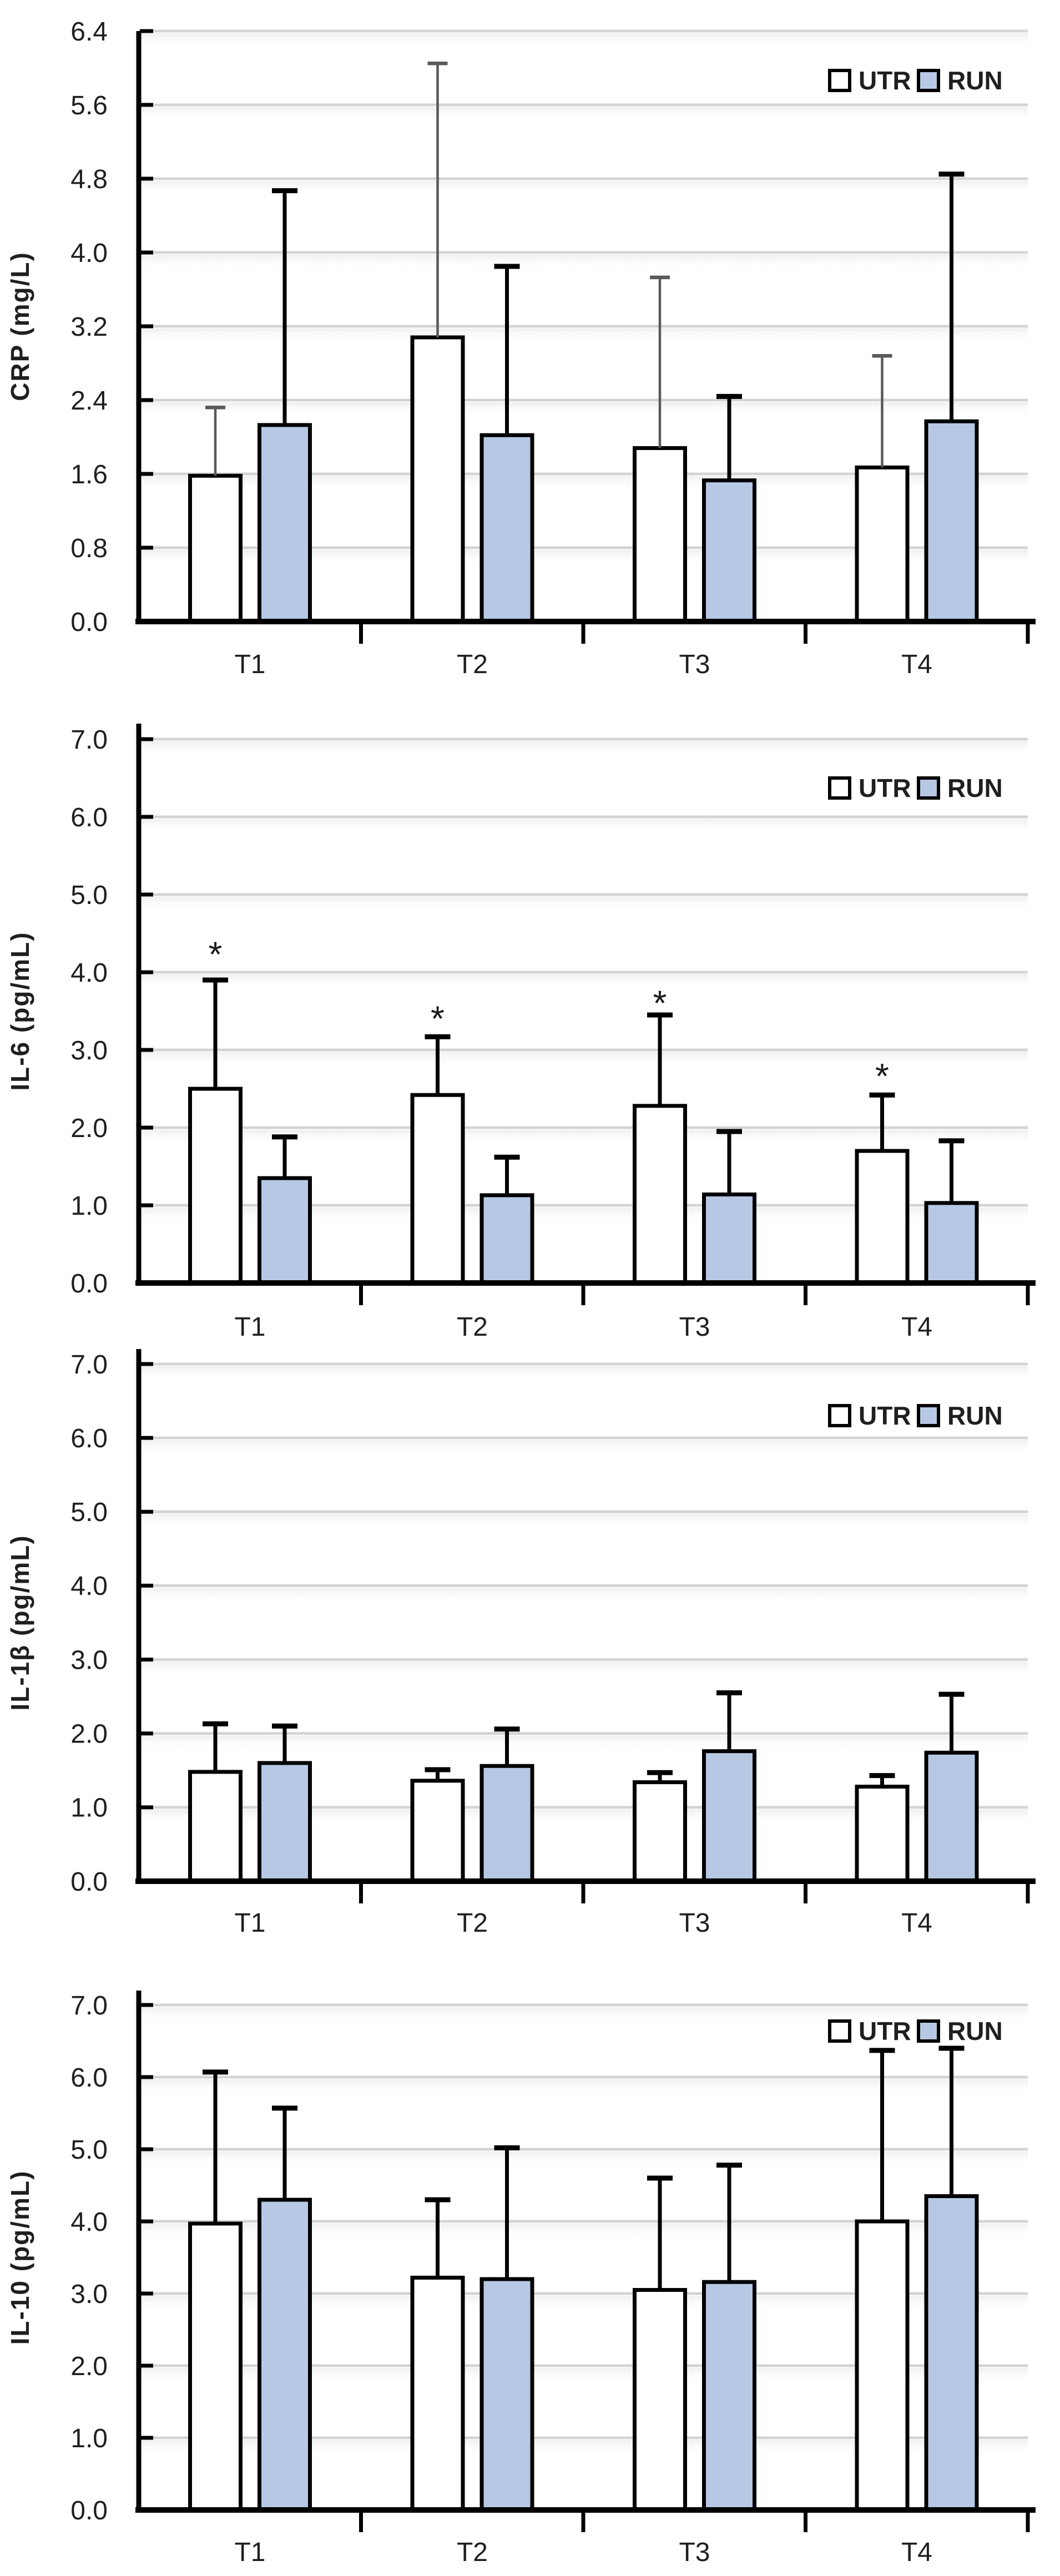 This screenshot has width=1060, height=2576. Describe the element at coordinates (89, 32) in the screenshot. I see `y-tick-label: 6.4` at that location.